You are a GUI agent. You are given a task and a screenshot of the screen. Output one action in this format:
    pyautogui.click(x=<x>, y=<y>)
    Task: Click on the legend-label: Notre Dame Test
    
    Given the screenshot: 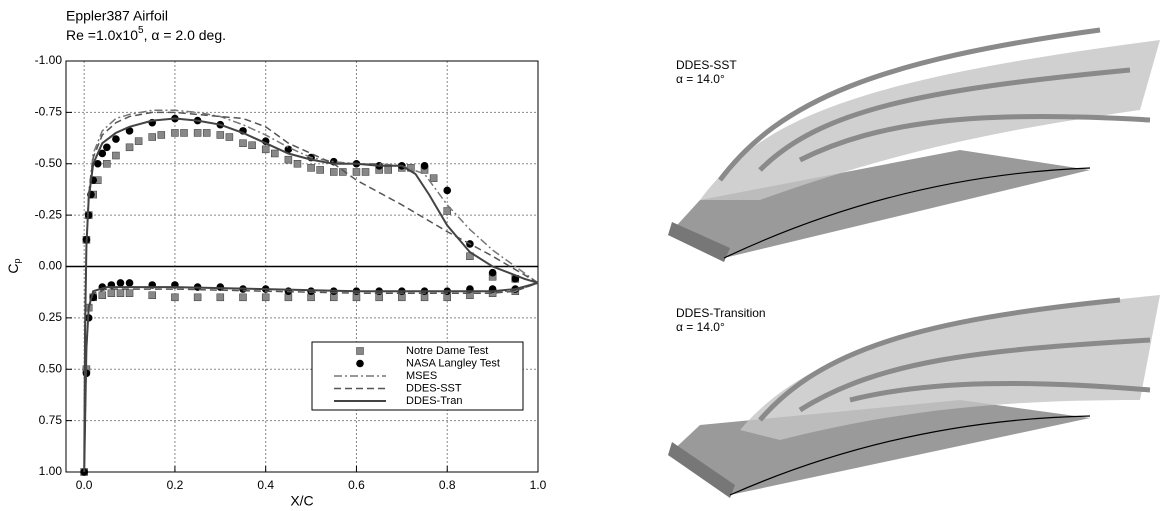 What is the action you would take?
    pyautogui.click(x=447, y=351)
    